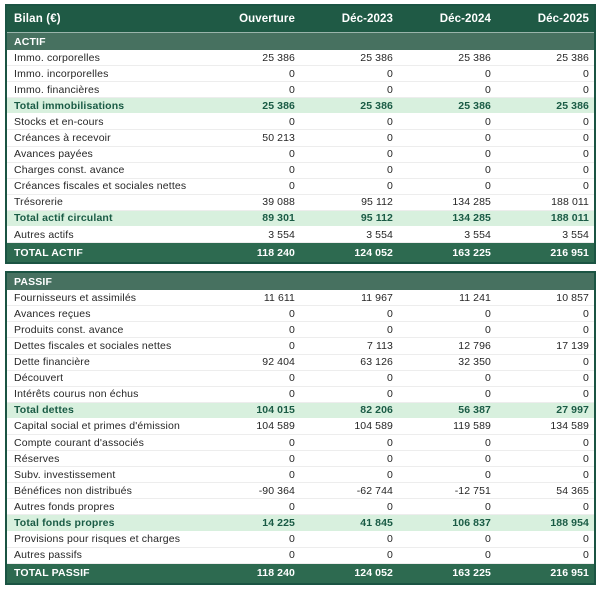 The image size is (600, 589). What do you see at coordinates (300, 362) in the screenshot?
I see `table-row: Dette financière 92 404 63 126 32 350 0` at bounding box center [300, 362].